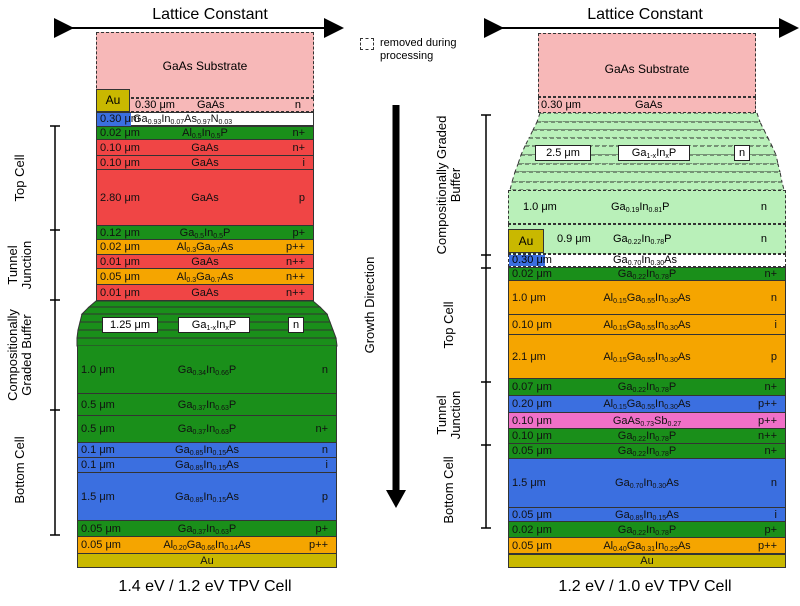 The height and width of the screenshot is (606, 800). What do you see at coordinates (647, 325) in the screenshot?
I see `right-layer: 0.10 μm Al0.15Ga0.55In0.30As i` at bounding box center [647, 325].